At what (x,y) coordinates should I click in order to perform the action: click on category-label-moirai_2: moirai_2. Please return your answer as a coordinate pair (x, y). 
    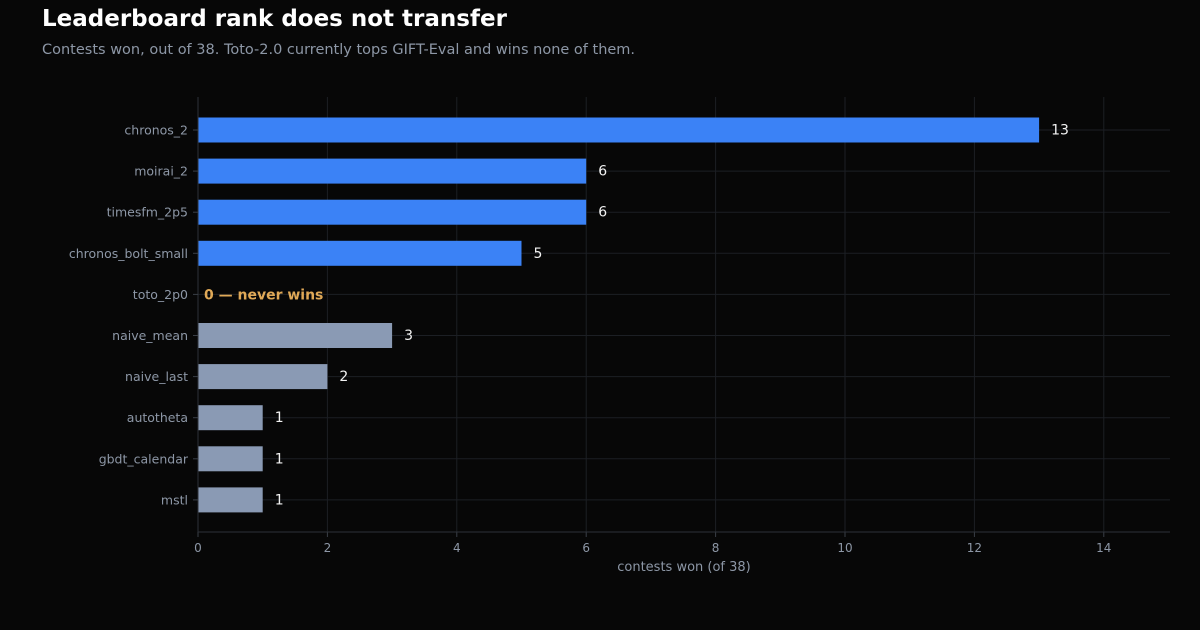
    Looking at the image, I should click on (161, 171).